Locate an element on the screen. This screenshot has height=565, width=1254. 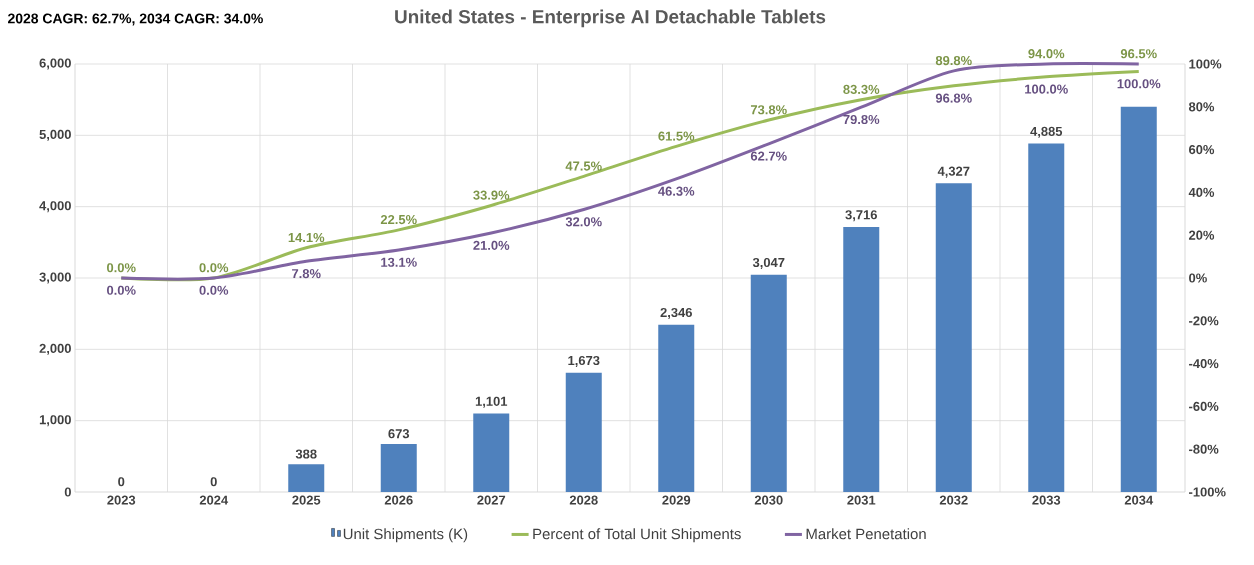
data-label: 7.8% is located at coordinates (306, 274).